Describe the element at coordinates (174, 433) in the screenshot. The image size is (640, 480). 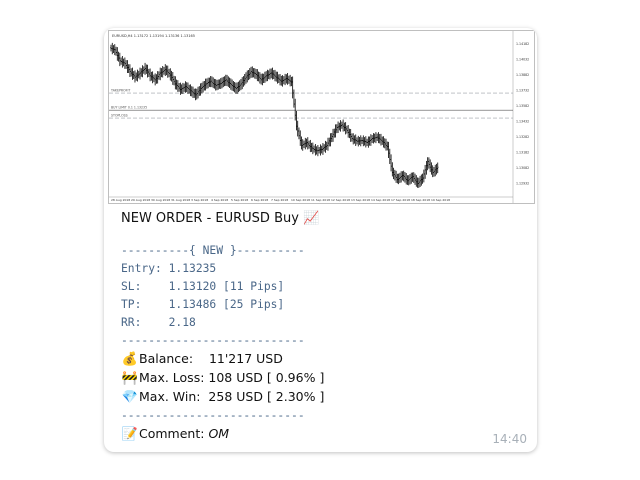
I see `comment-label: Comment:` at that location.